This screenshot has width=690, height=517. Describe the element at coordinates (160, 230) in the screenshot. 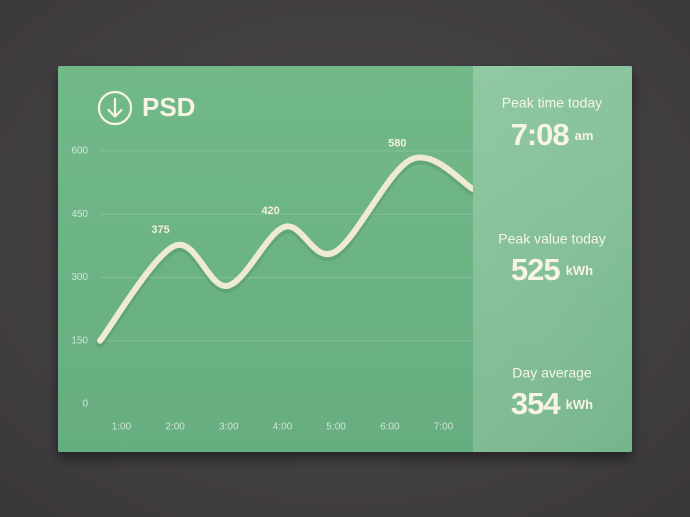

I see `data-label: 375` at that location.